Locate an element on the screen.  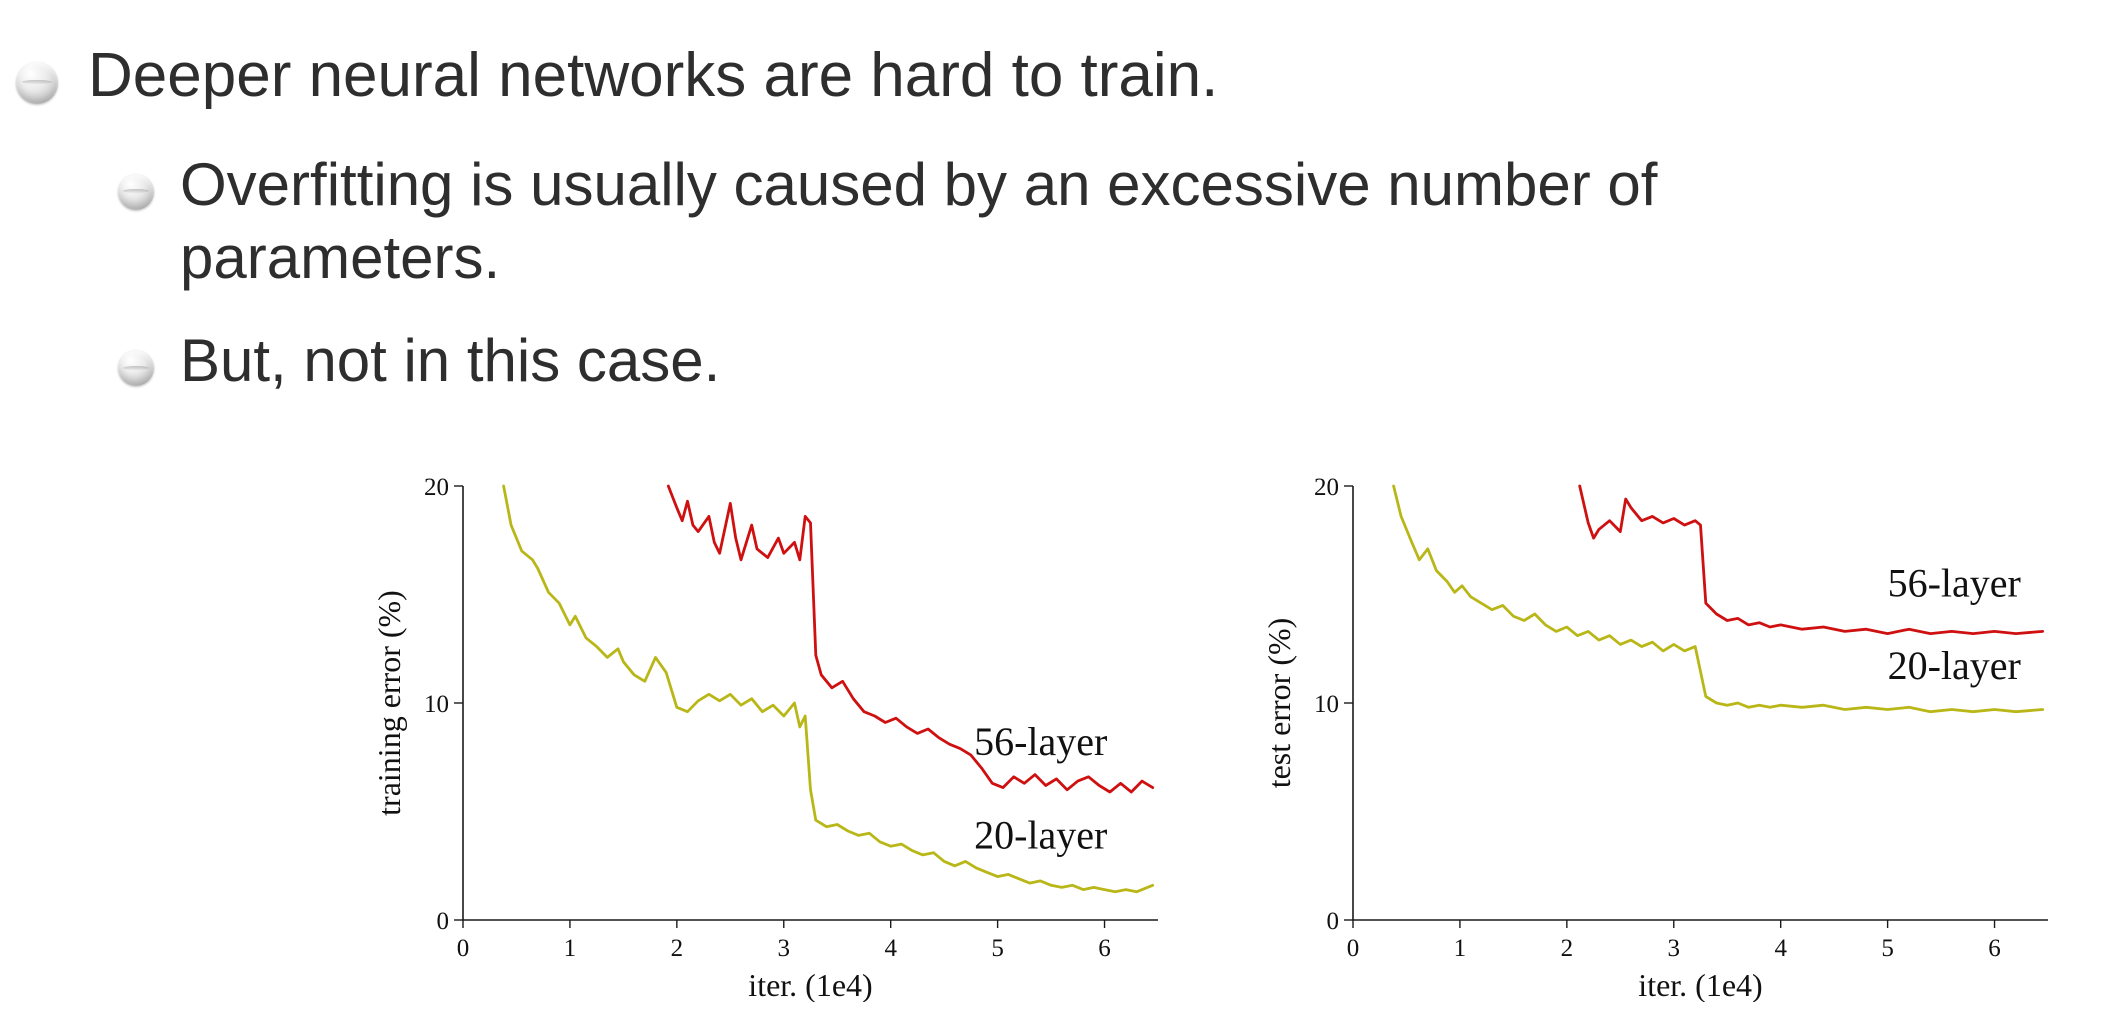
axes is located at coordinates (1700, 703).